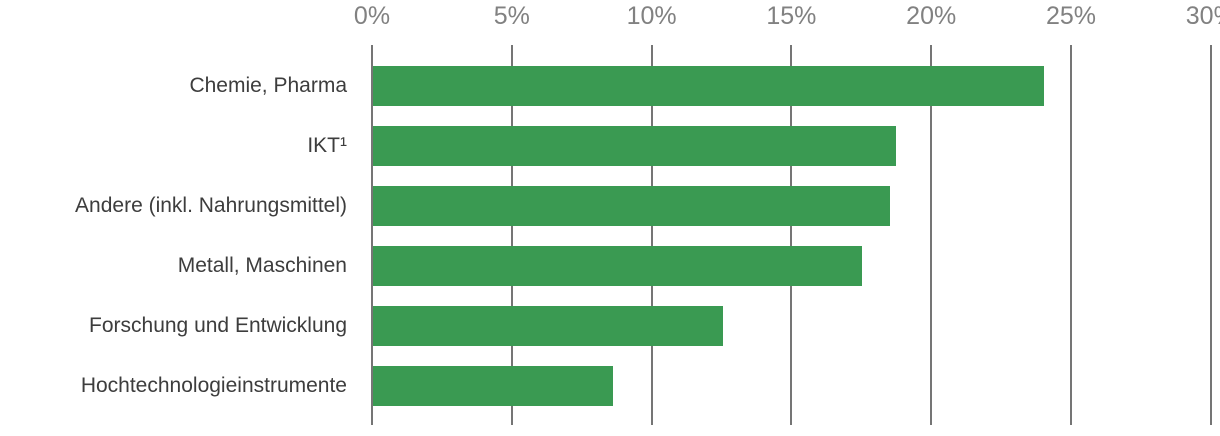  Describe the element at coordinates (211, 205) in the screenshot. I see `category-label: Andere (inkl. Nahrungsmittel)` at that location.